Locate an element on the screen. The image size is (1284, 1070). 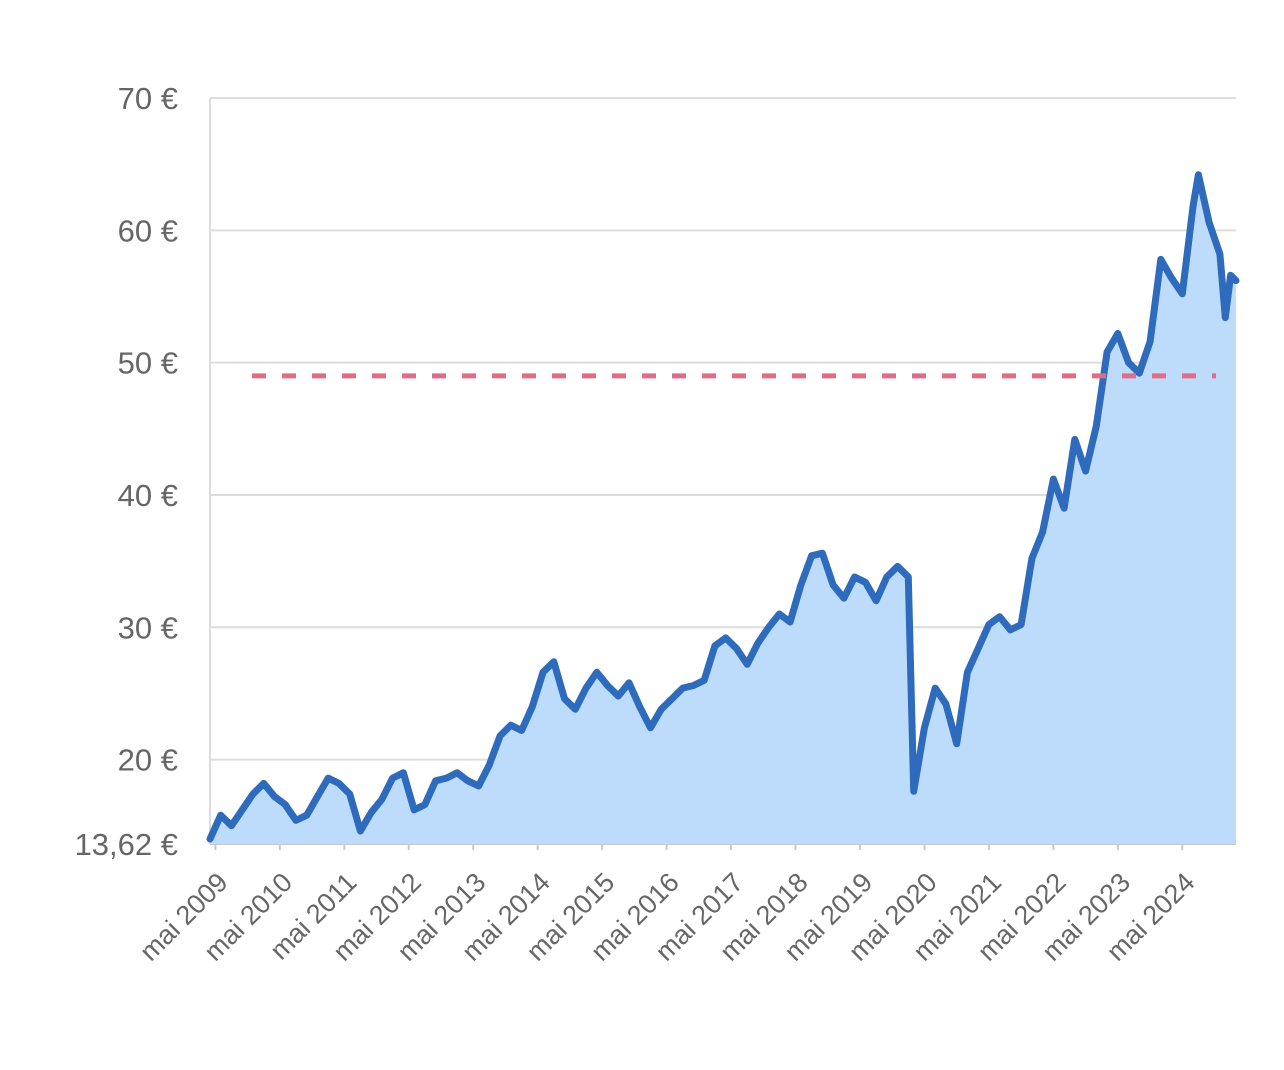
y-tick-label: 40 € is located at coordinates (148, 495).